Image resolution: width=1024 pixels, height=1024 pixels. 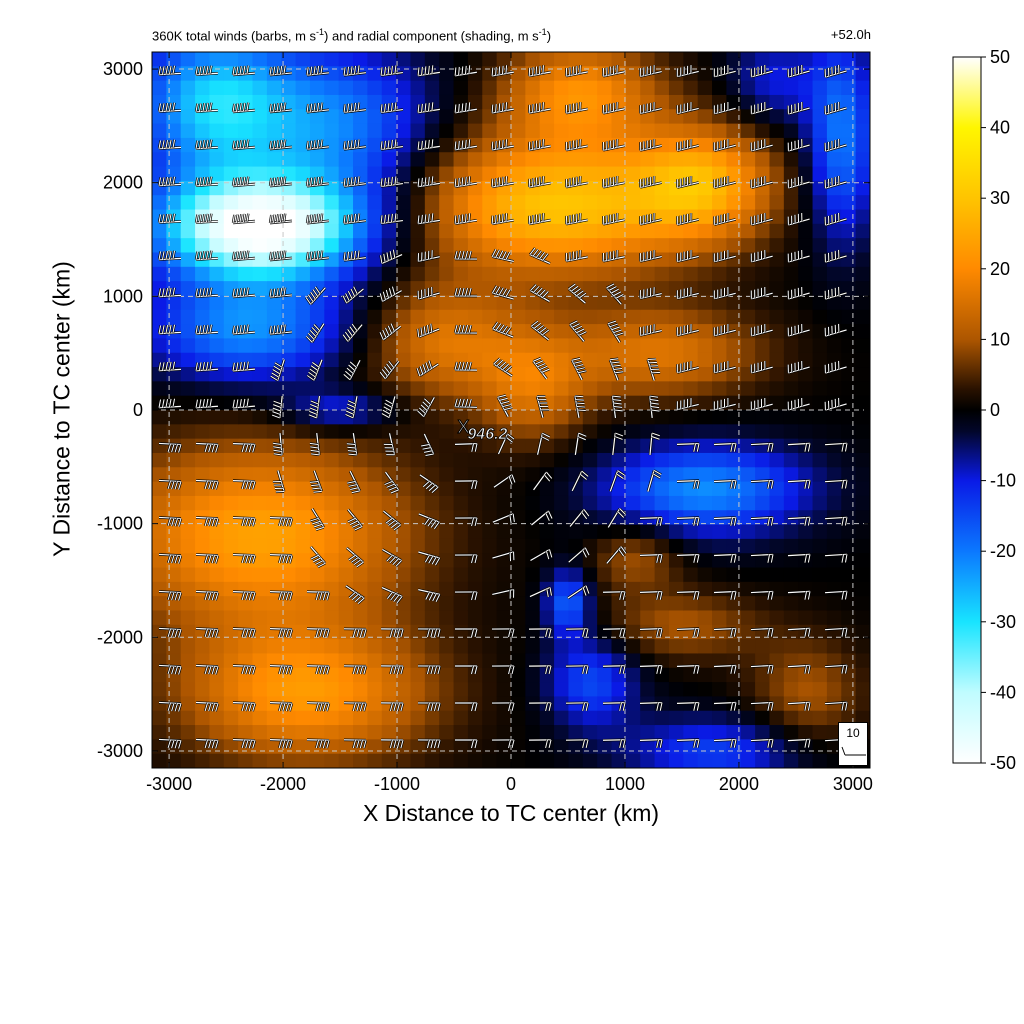 I want to click on reference-barb, so click(x=853, y=751).